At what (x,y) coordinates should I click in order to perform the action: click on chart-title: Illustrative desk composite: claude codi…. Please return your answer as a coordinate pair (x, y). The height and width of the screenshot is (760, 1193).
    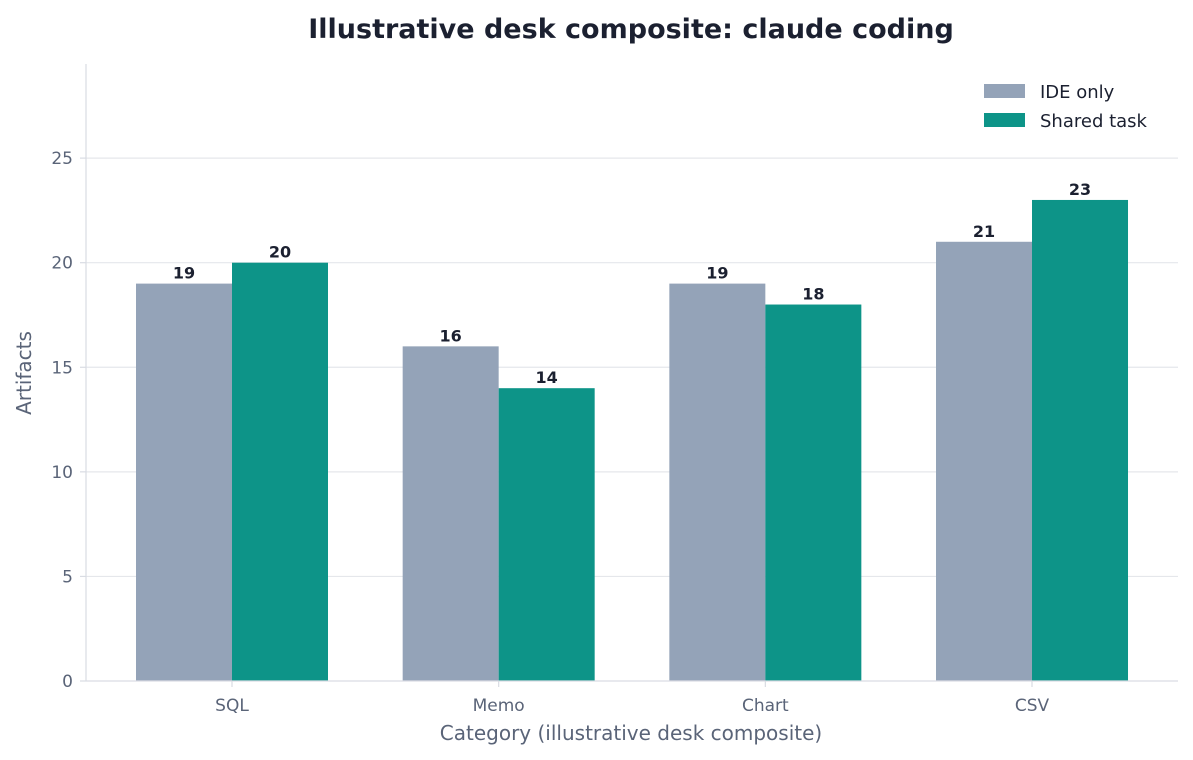
    Looking at the image, I should click on (631, 29).